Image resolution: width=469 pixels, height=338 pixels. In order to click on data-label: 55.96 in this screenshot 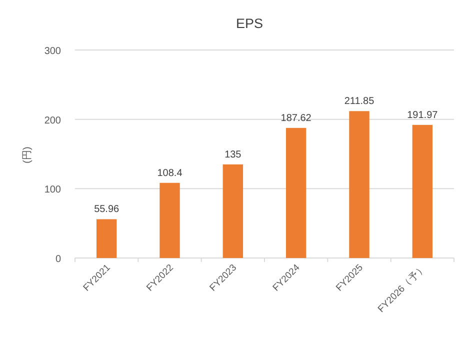, I will do `click(107, 210)`.